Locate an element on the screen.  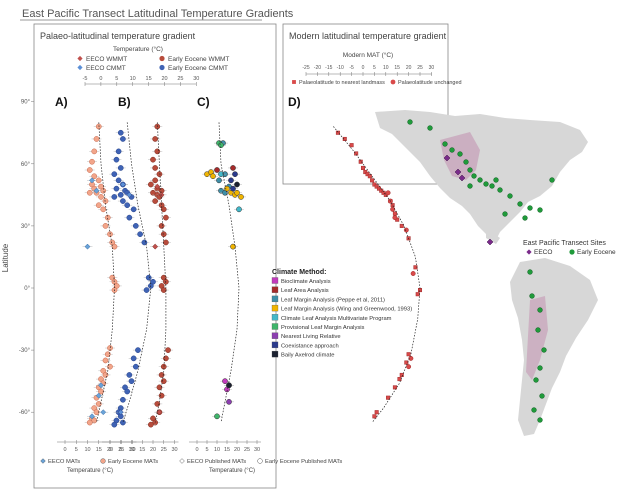
modern-scale-tick-label: -25 is located at coordinates (305, 68).